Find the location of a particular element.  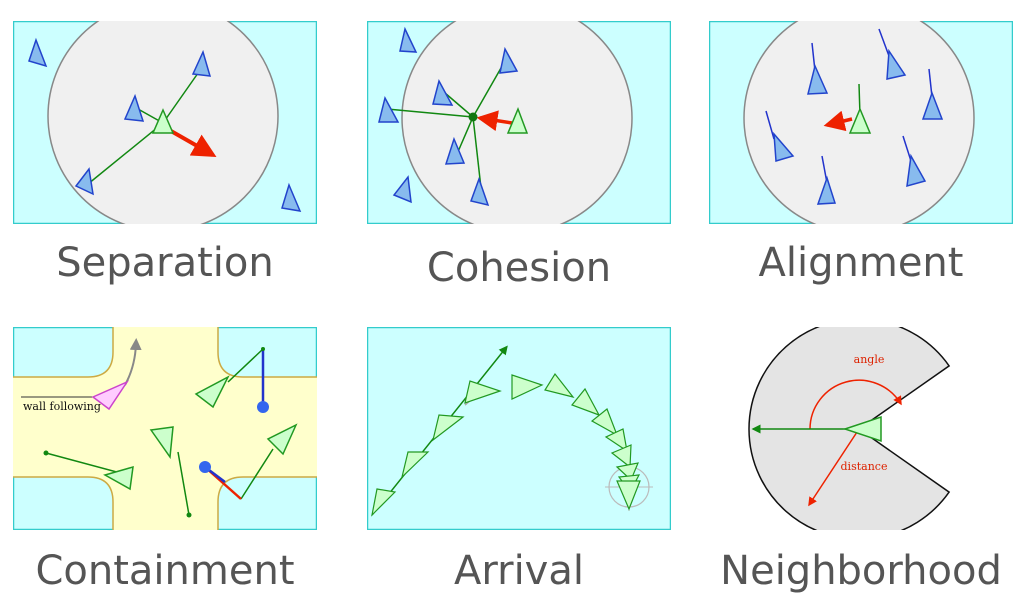

cohesion-caption: Cohesion is located at coordinates (519, 268).